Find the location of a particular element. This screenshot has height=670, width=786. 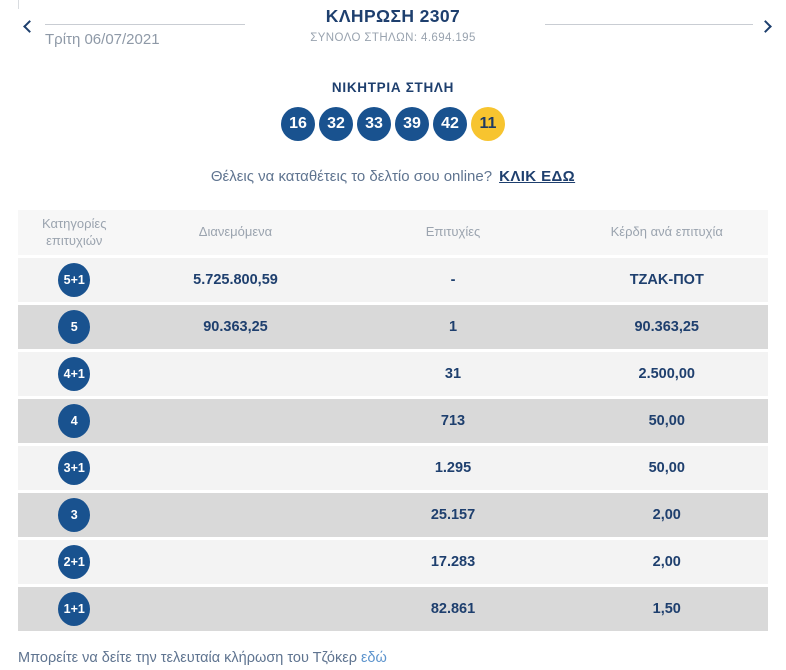

winning-number: 39 is located at coordinates (412, 123).